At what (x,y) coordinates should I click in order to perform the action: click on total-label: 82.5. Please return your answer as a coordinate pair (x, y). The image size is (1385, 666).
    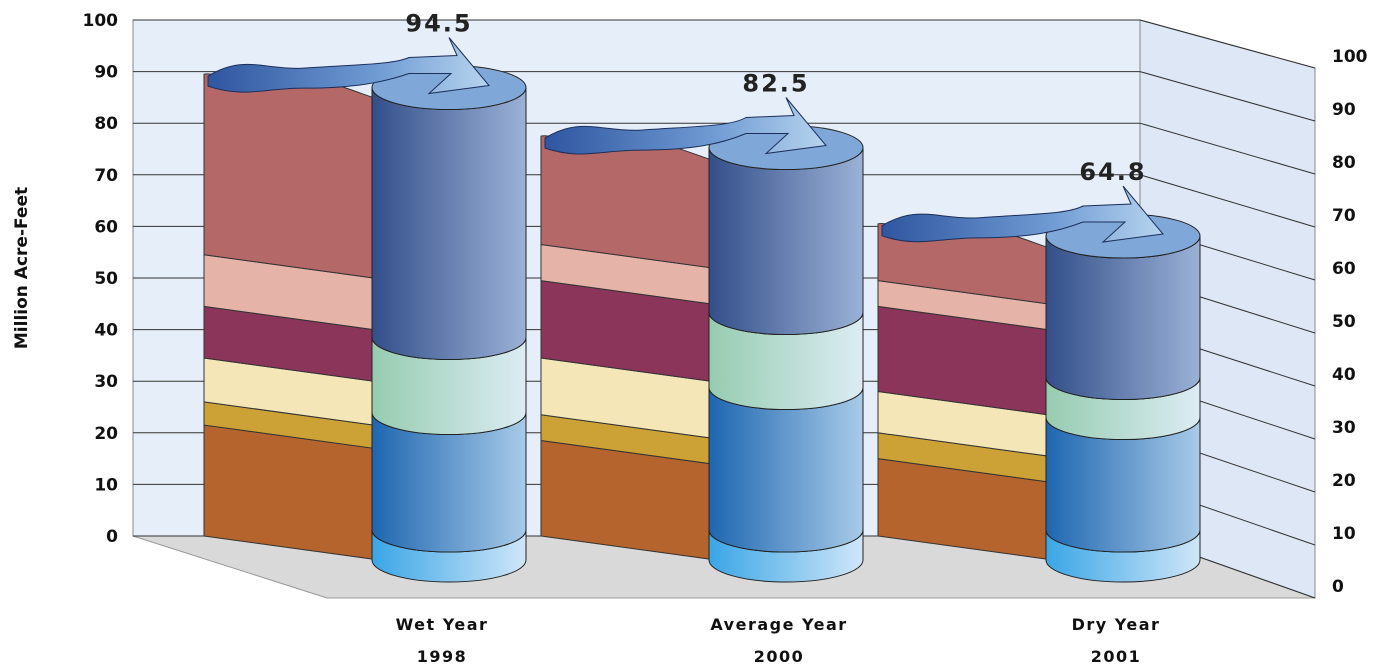
    Looking at the image, I should click on (775, 84).